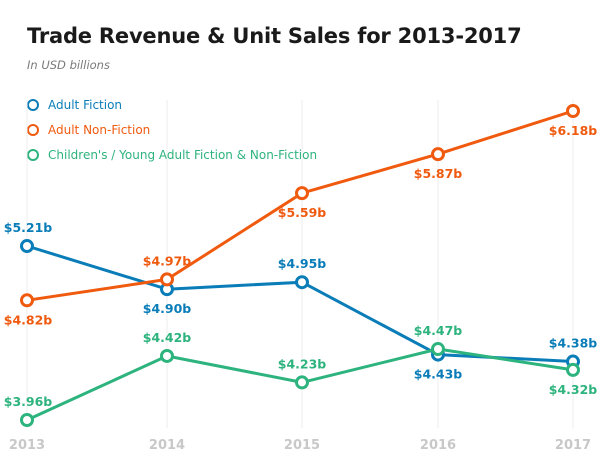  What do you see at coordinates (302, 382) in the screenshot?
I see `point-children-s-young-adult-fiction-non-fiction-2015` at bounding box center [302, 382].